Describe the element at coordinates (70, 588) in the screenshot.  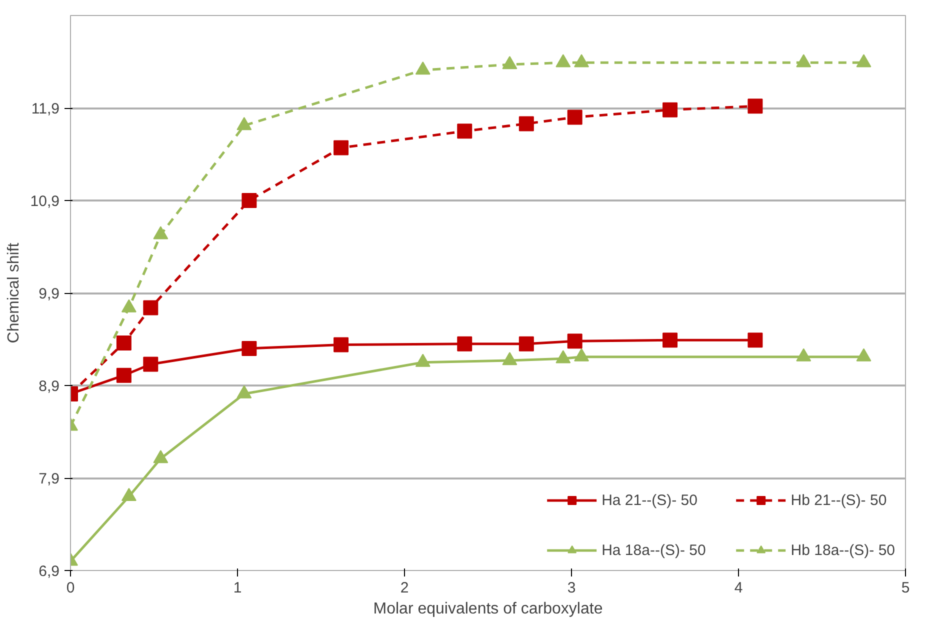
I see `x-tick-label: 0` at that location.